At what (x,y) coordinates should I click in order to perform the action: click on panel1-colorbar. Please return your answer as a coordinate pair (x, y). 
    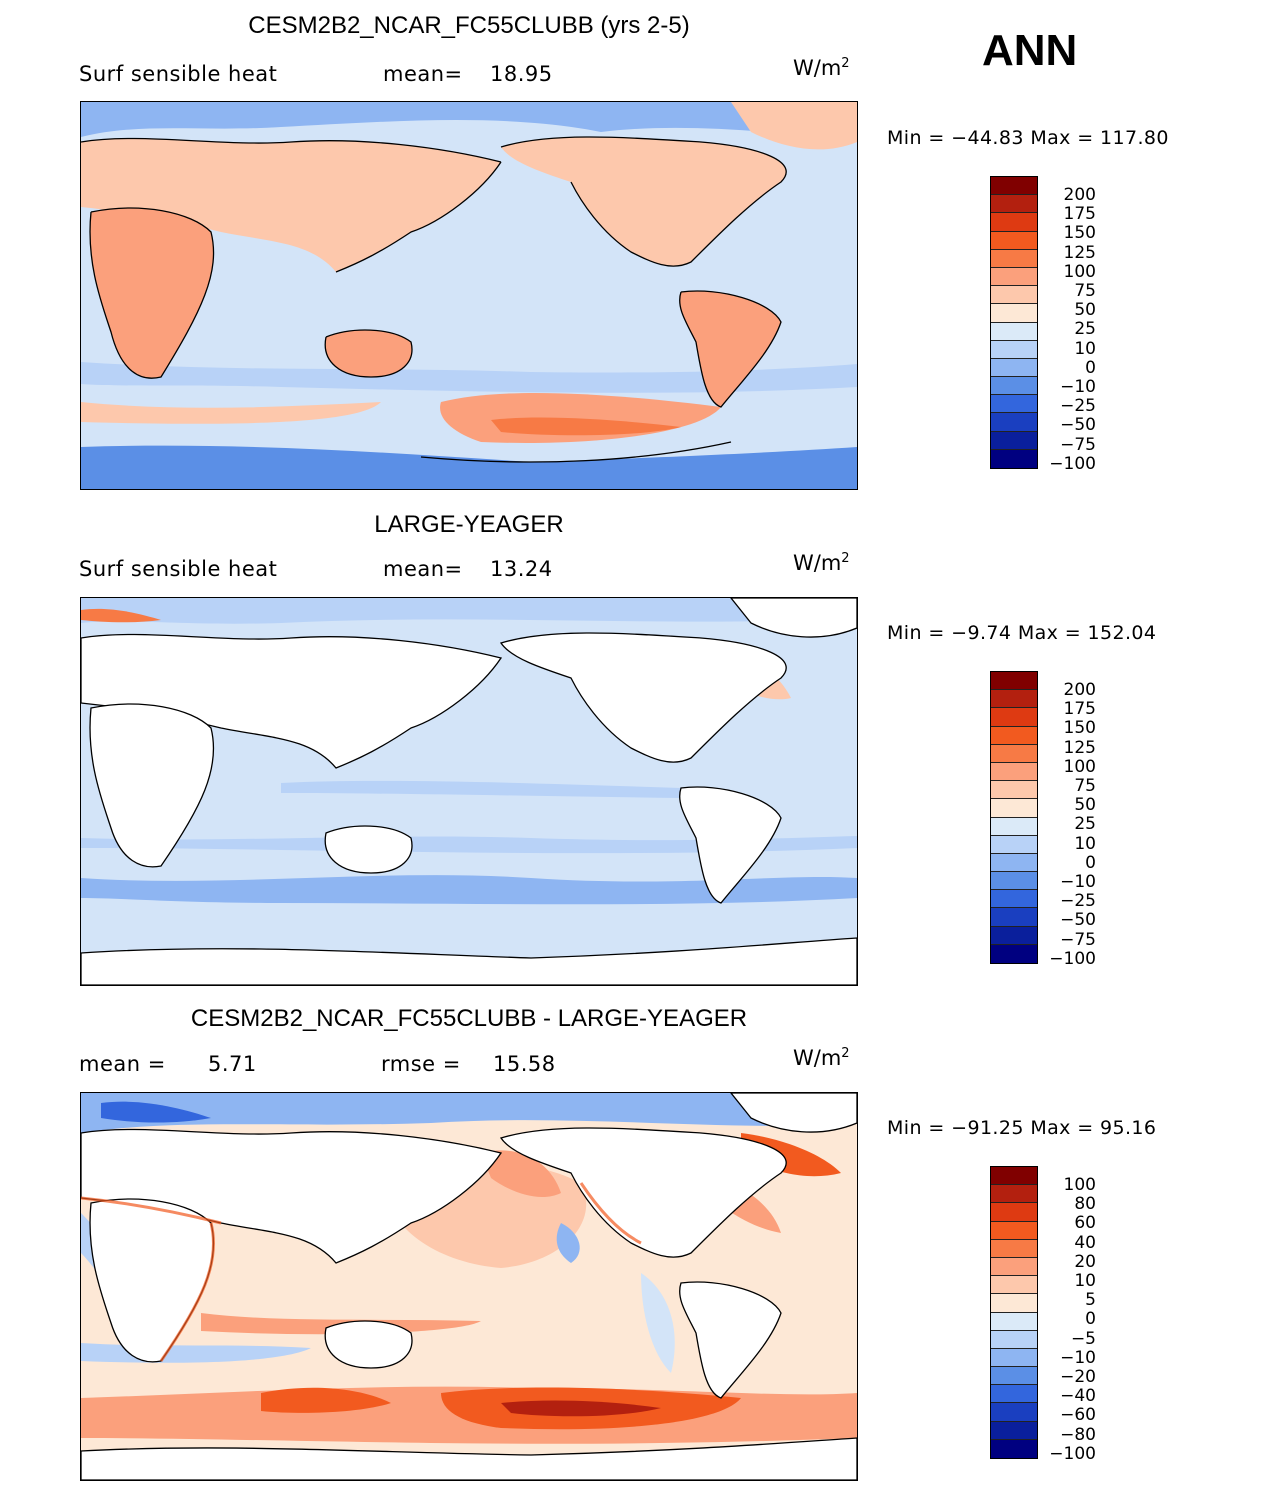
    Looking at the image, I should click on (1014, 322).